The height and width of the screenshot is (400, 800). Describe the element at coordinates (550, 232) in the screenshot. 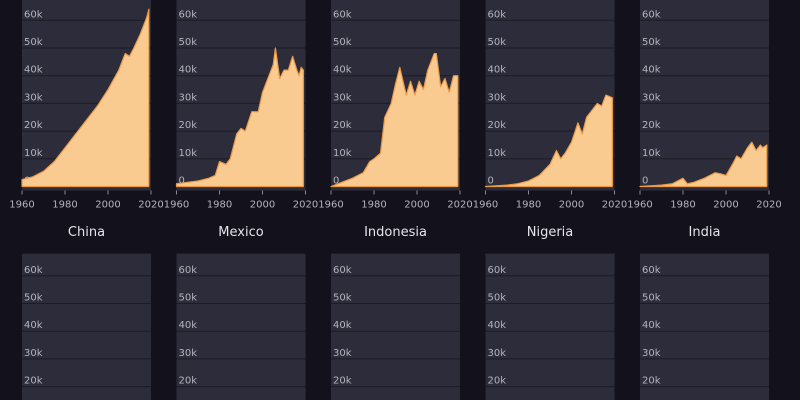

I see `panel-title: Nigeria` at that location.